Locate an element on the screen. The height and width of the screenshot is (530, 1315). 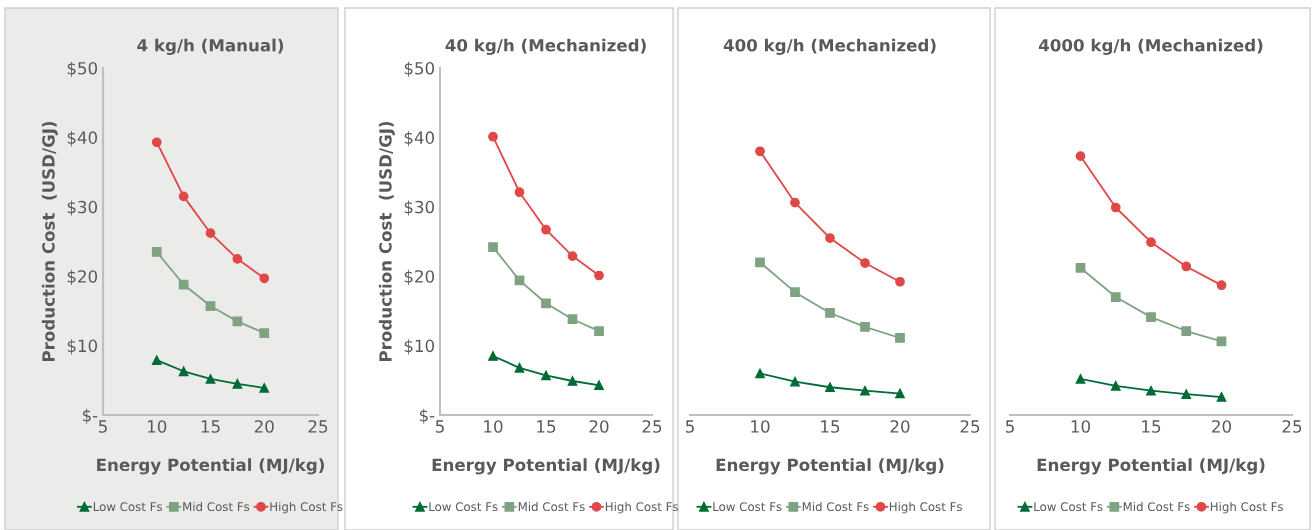
chart-title: 400 kg/h (Mechanized) is located at coordinates (829, 46).